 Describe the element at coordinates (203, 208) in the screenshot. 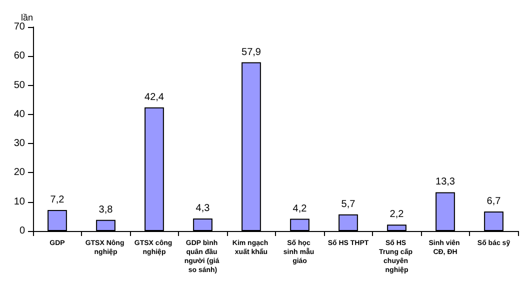

I see `data-label: 4,3` at that location.